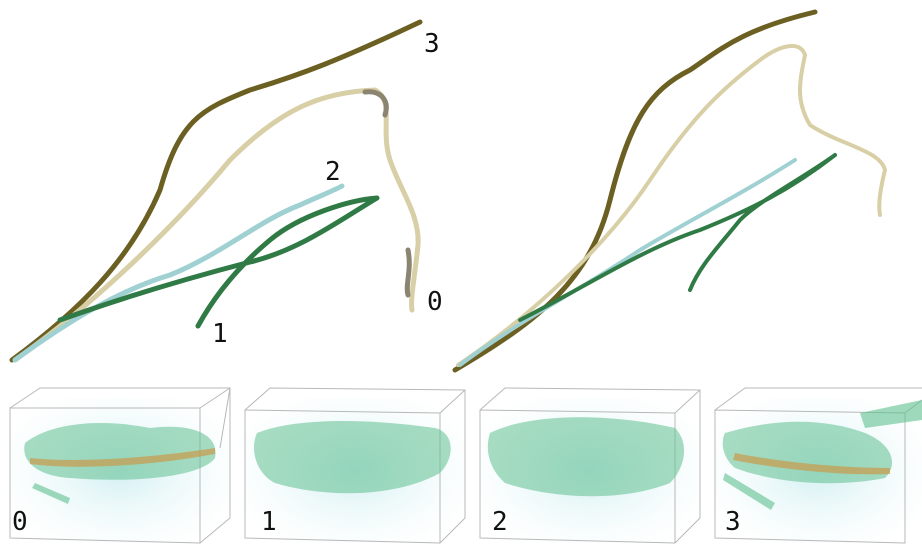 This screenshot has height=545, width=922. I want to click on trajectory-label: 0, so click(435, 302).